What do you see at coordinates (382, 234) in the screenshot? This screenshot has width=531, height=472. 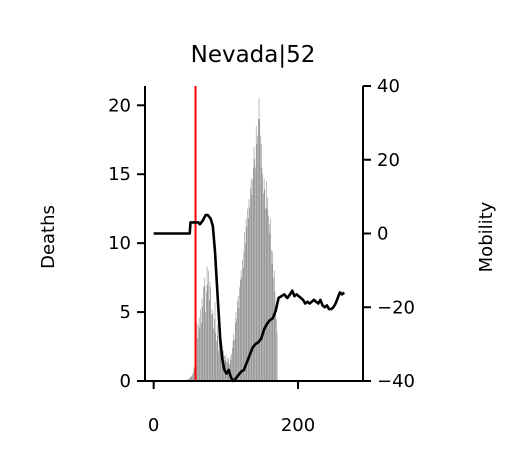 I see `y2-tick-label: 0` at bounding box center [382, 234].